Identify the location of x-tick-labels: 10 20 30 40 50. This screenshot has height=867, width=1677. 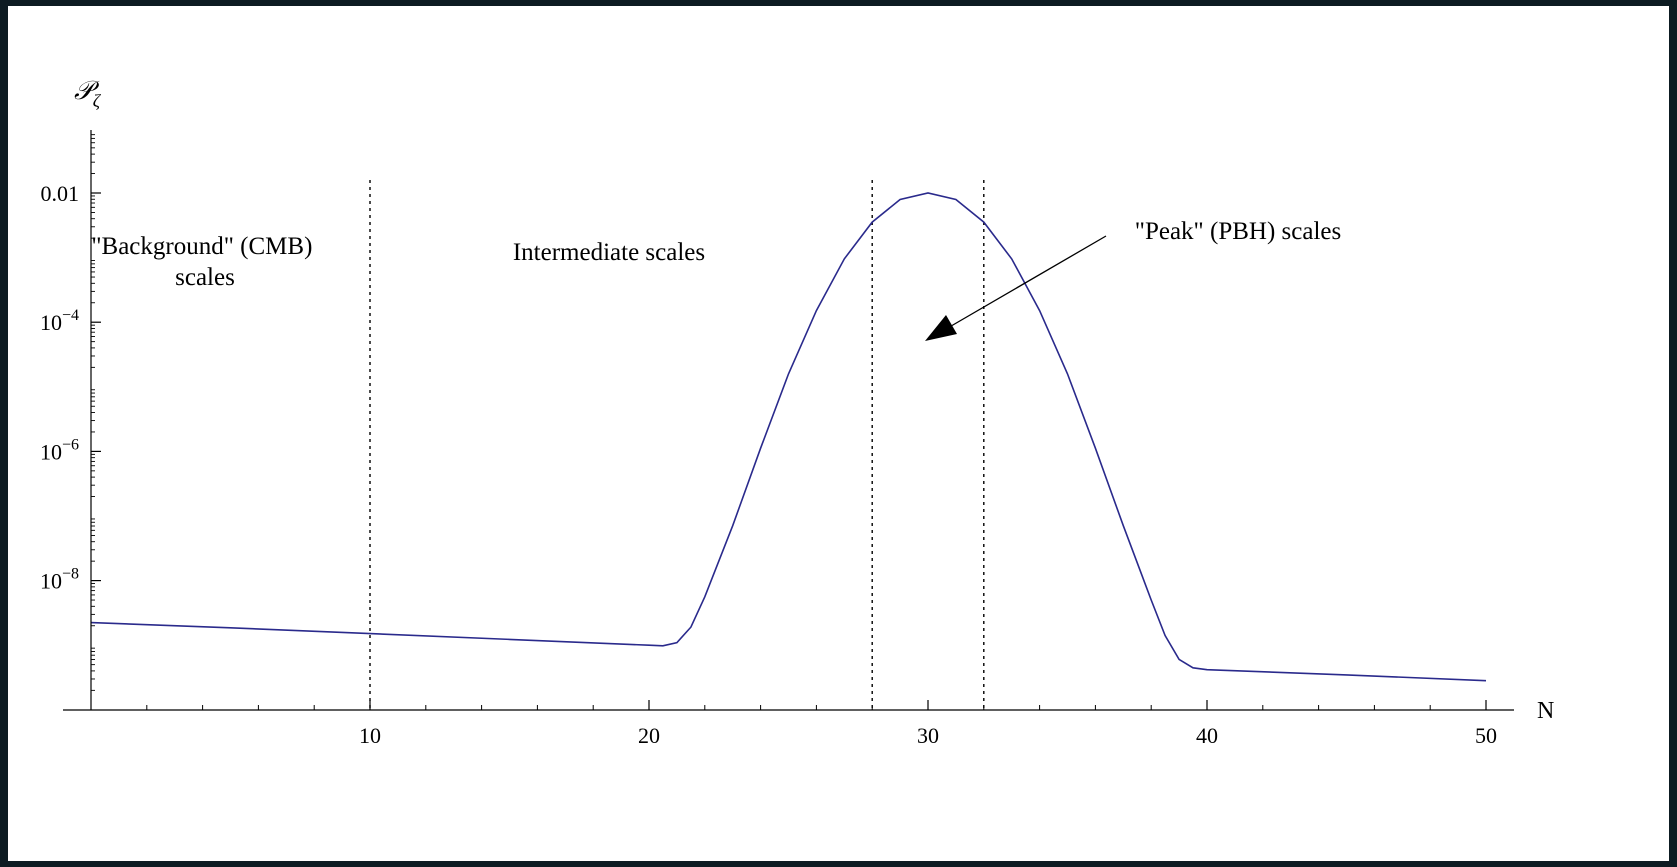
(928, 735).